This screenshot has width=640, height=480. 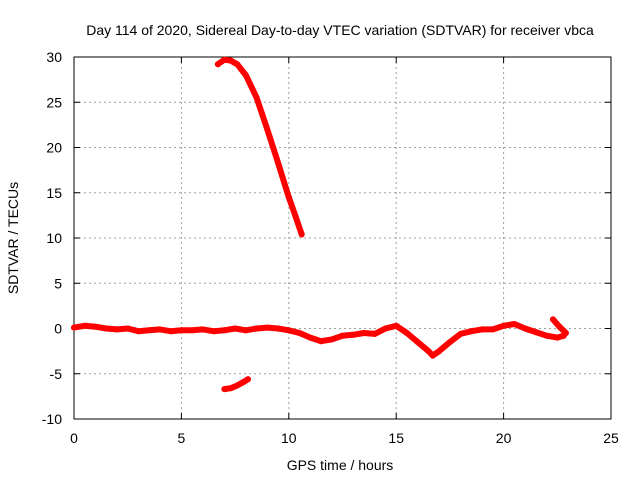 I want to click on x-tick-label: 5, so click(x=182, y=438).